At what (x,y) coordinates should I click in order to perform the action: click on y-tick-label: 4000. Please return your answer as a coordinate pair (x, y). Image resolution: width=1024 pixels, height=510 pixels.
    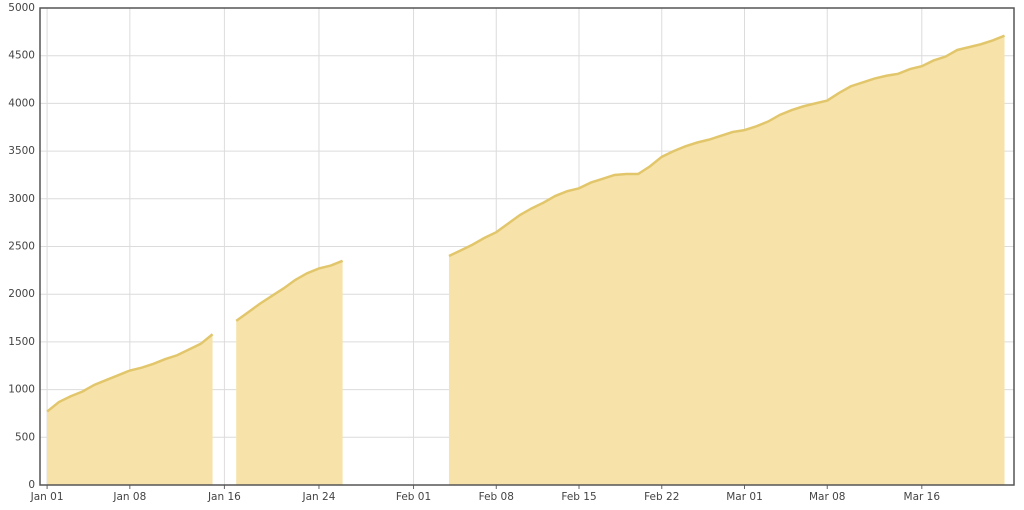
    Looking at the image, I should click on (21, 103).